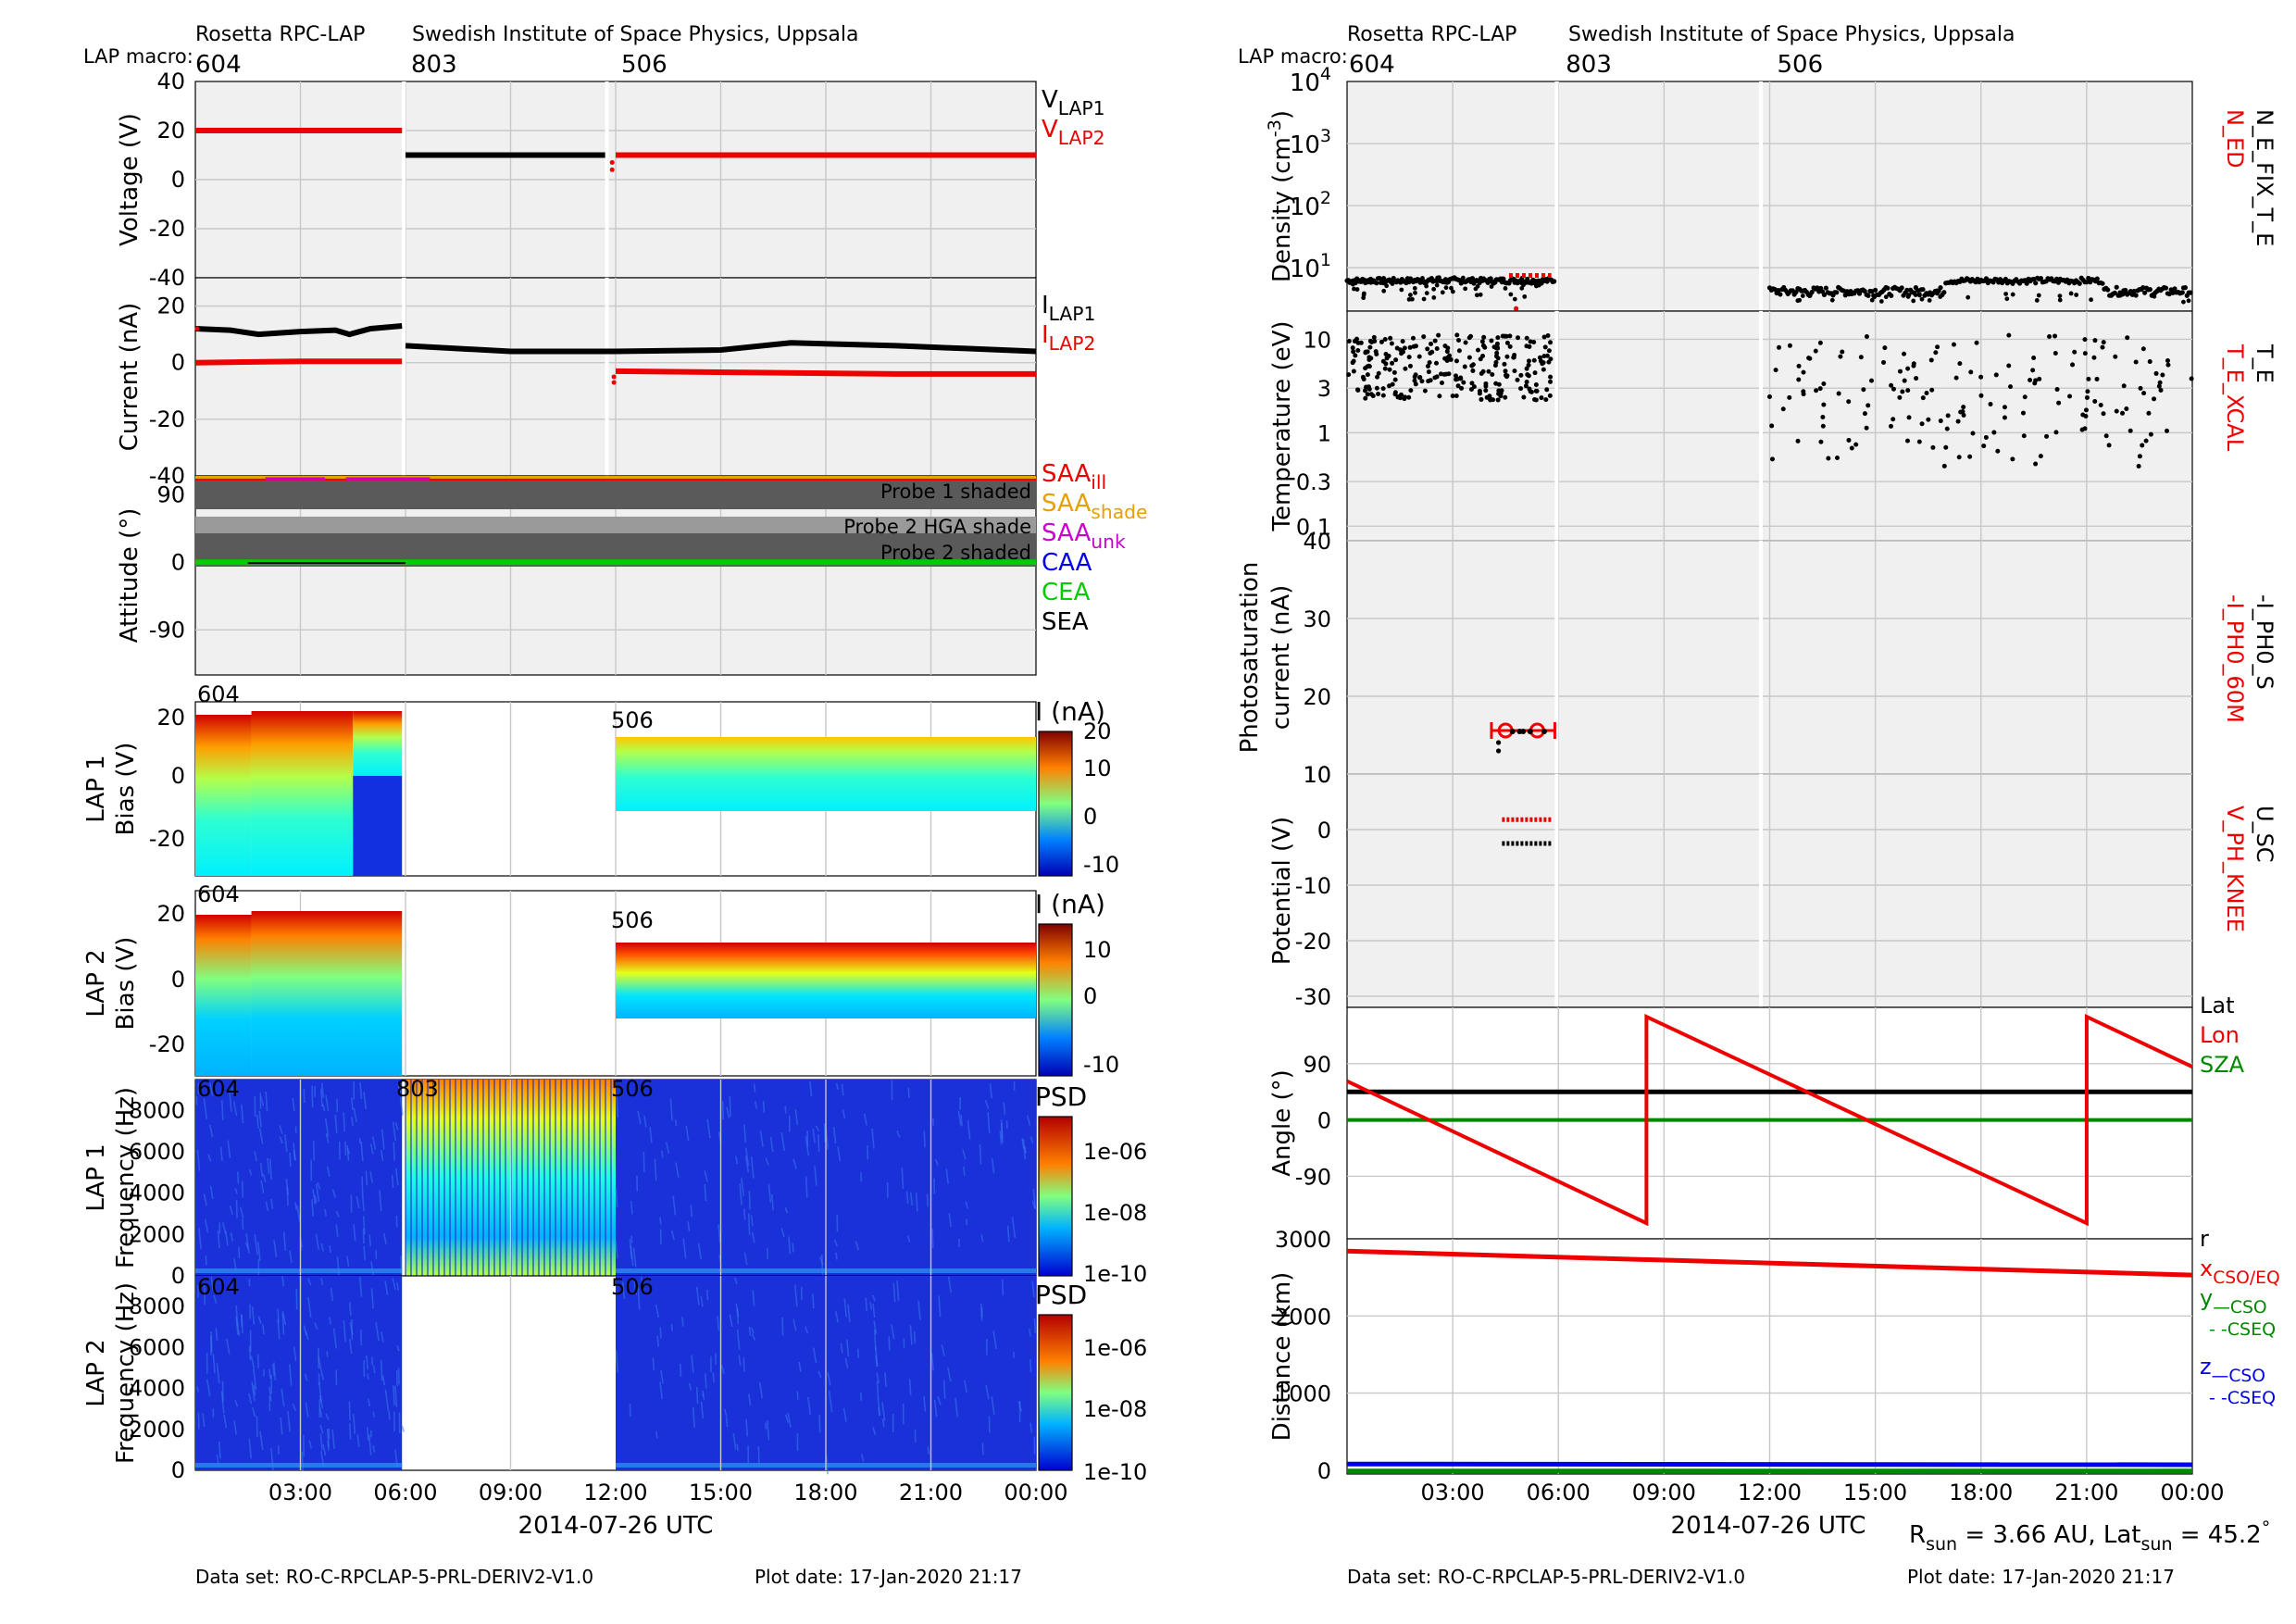 The image size is (2296, 1624). I want to click on legend-attitude: SEA, so click(1065, 622).